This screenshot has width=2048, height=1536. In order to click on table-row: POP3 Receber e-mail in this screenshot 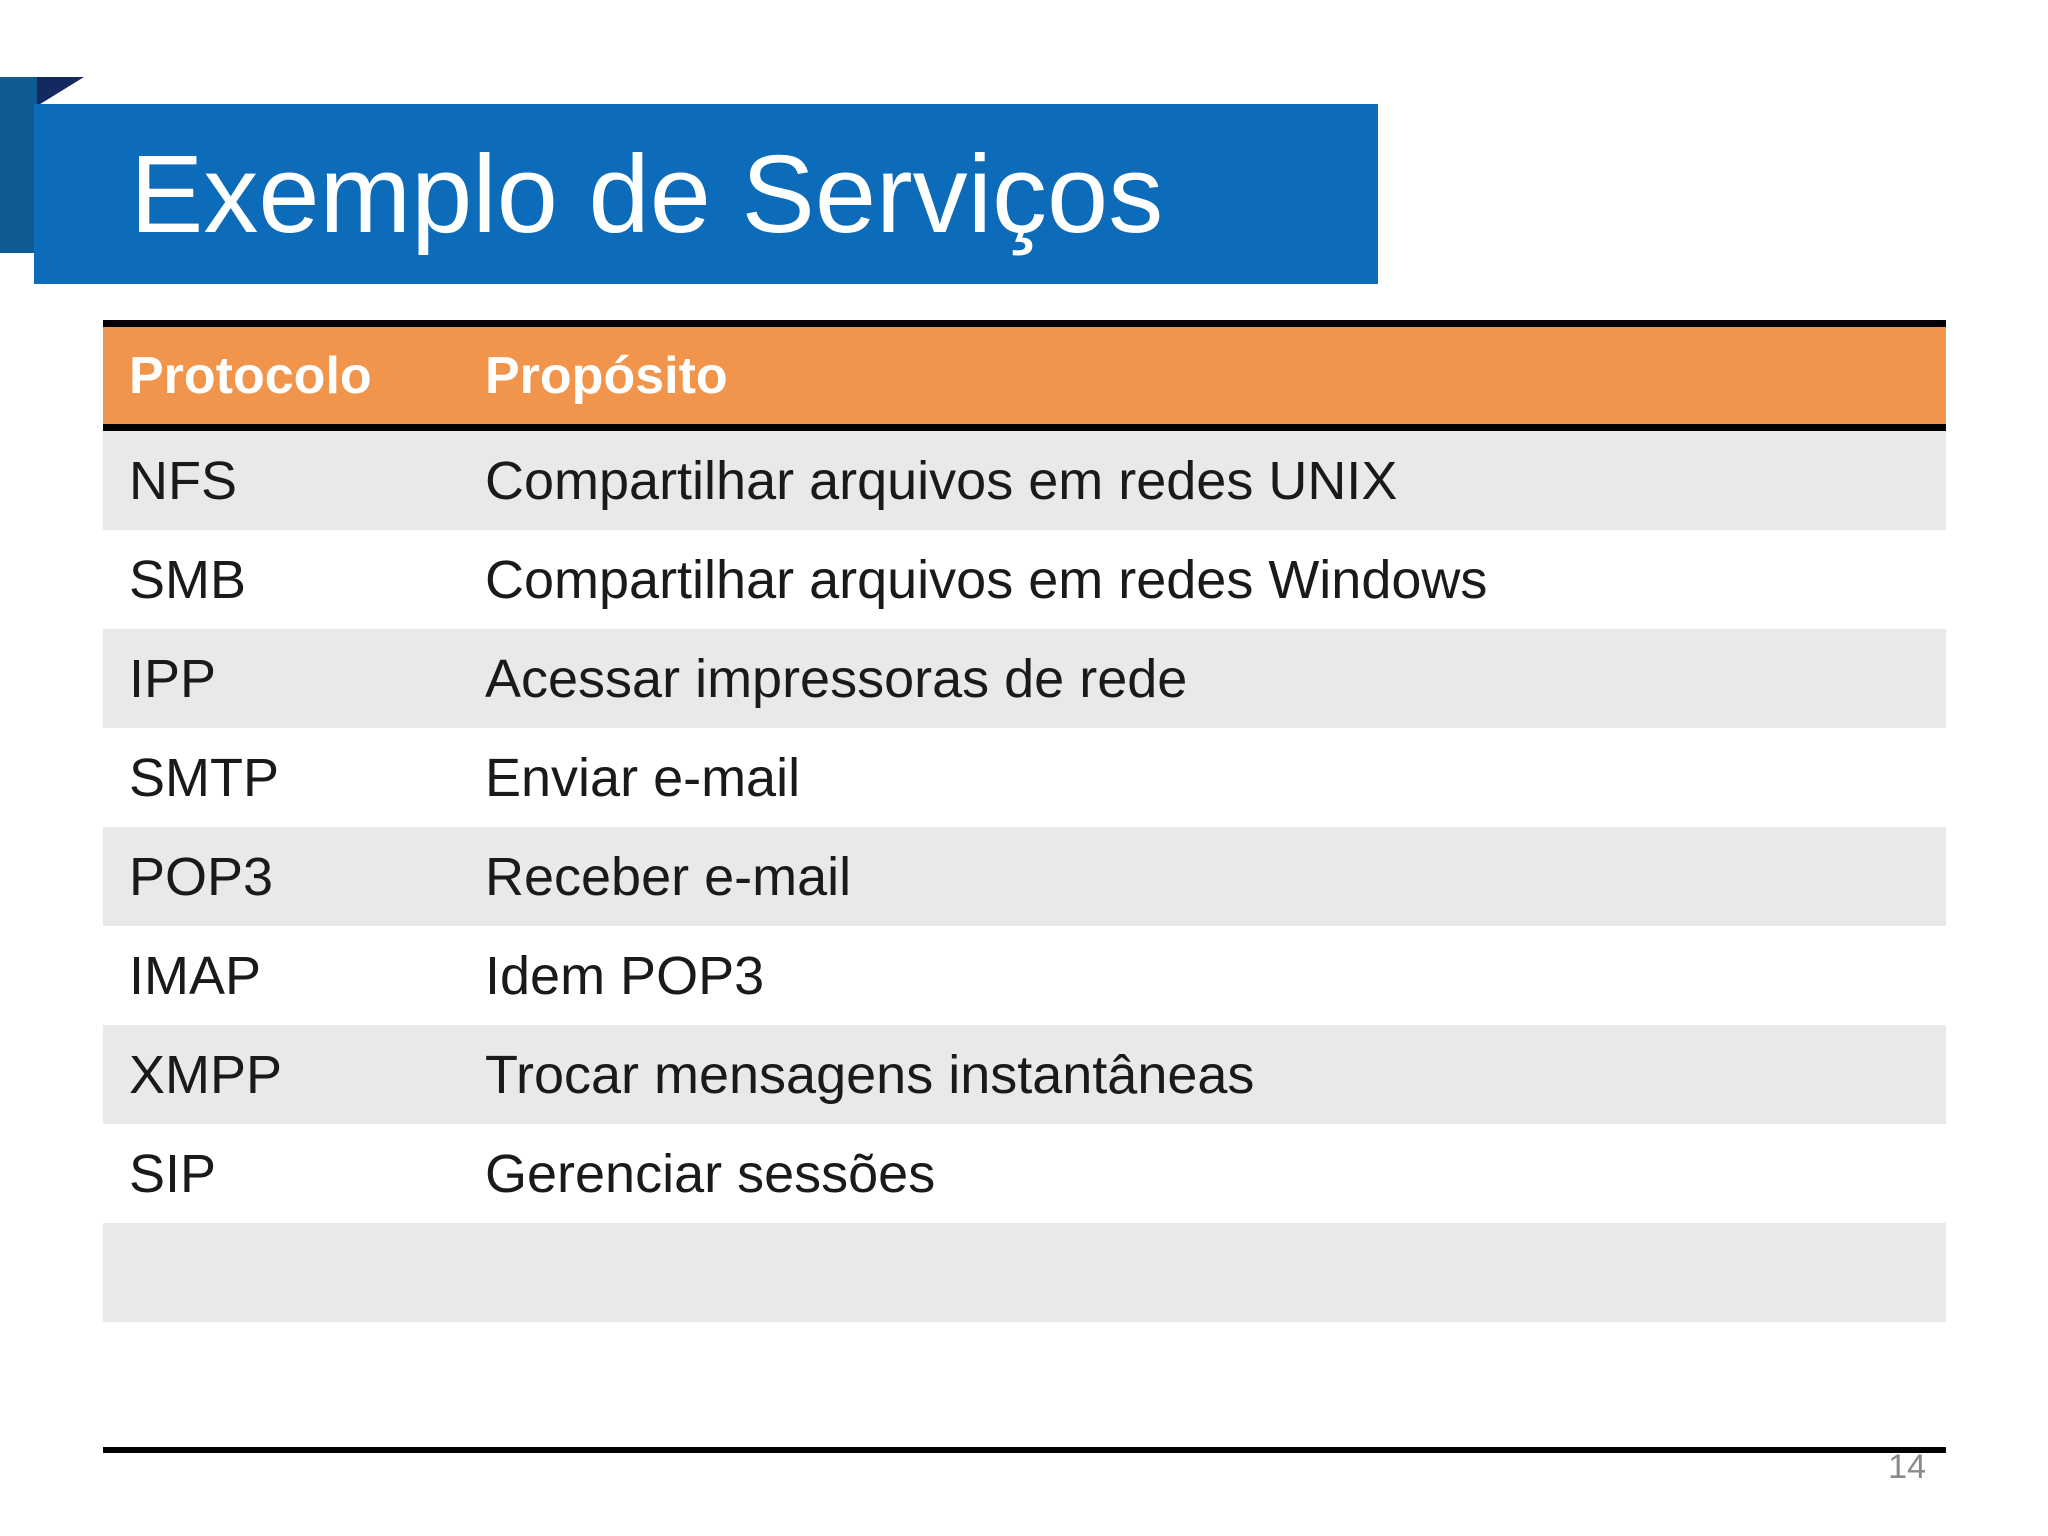, I will do `click(1024, 876)`.